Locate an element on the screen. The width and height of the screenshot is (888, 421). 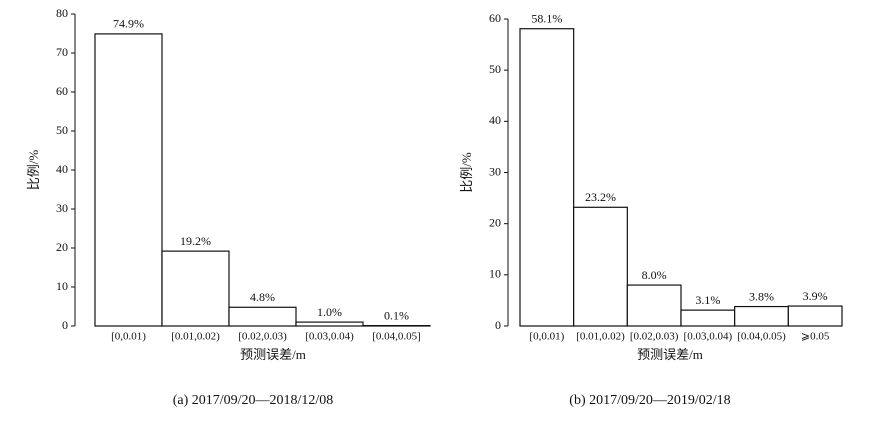
value-label: 8.0% is located at coordinates (654, 275).